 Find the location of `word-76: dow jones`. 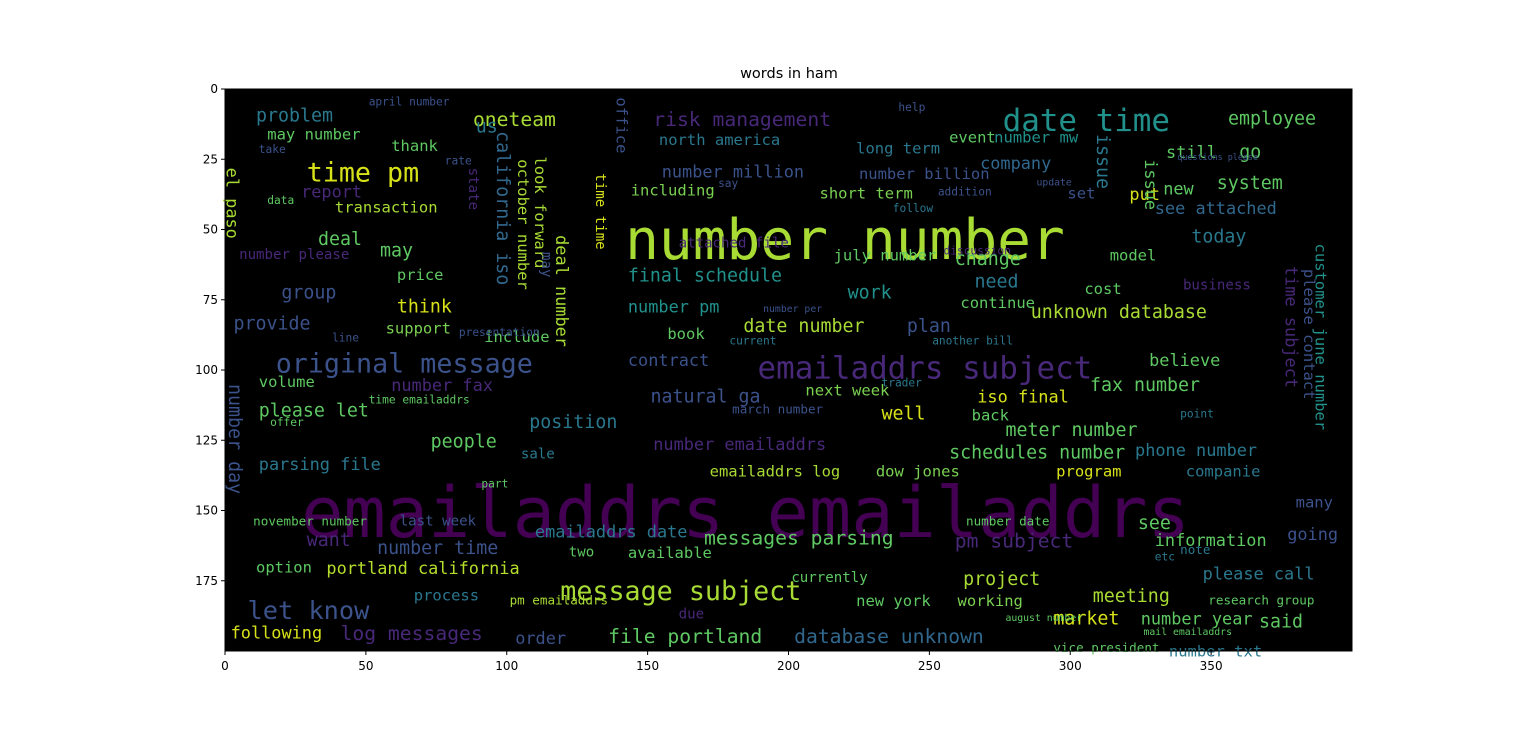

word-76: dow jones is located at coordinates (918, 472).